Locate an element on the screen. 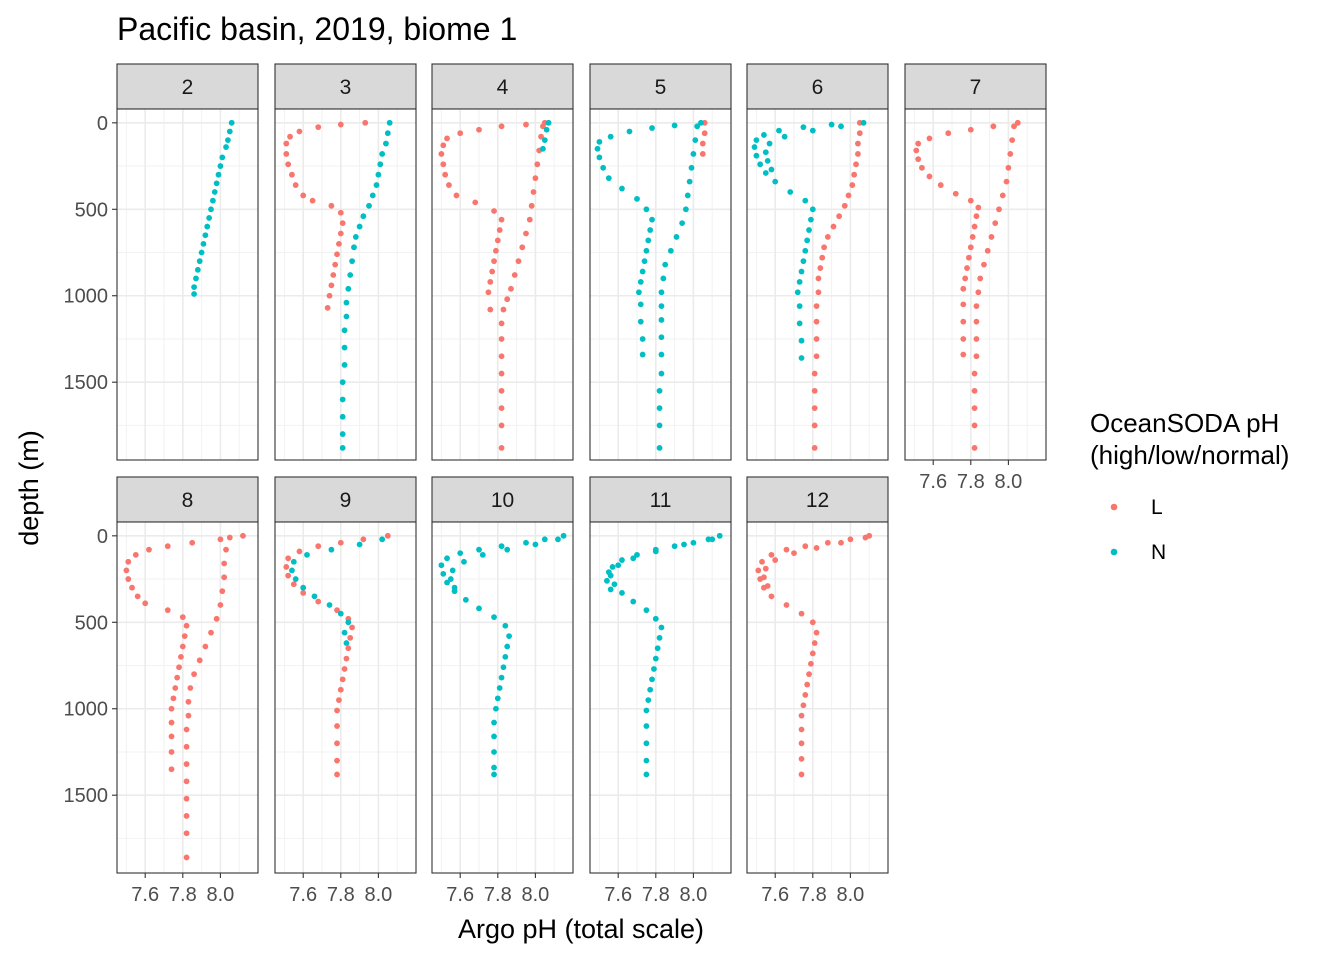 The height and width of the screenshot is (960, 1344). facet-panel-12: 12 7.6 7.8 8.0 is located at coordinates (817, 691).